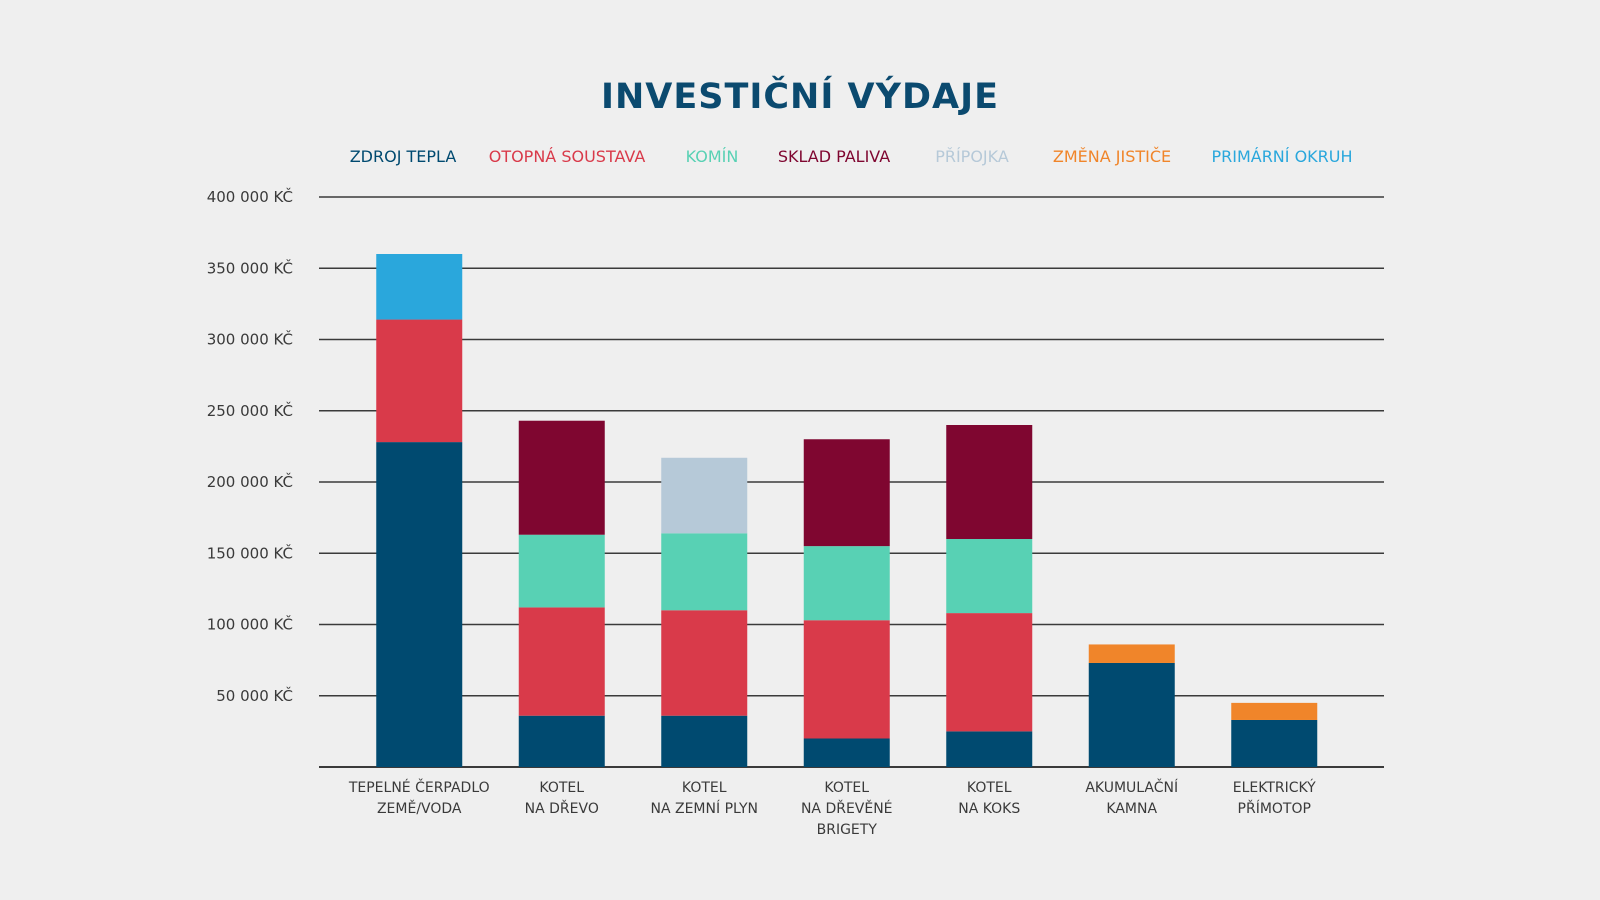 This screenshot has width=1600, height=900. I want to click on x-tick-label: AKUMULAČNÍ KAMNA, so click(1131, 797).